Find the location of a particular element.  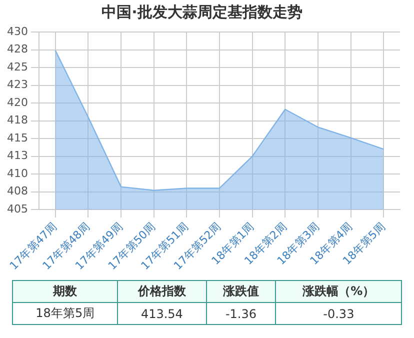

y-tick-label: 410 is located at coordinates (17, 173).